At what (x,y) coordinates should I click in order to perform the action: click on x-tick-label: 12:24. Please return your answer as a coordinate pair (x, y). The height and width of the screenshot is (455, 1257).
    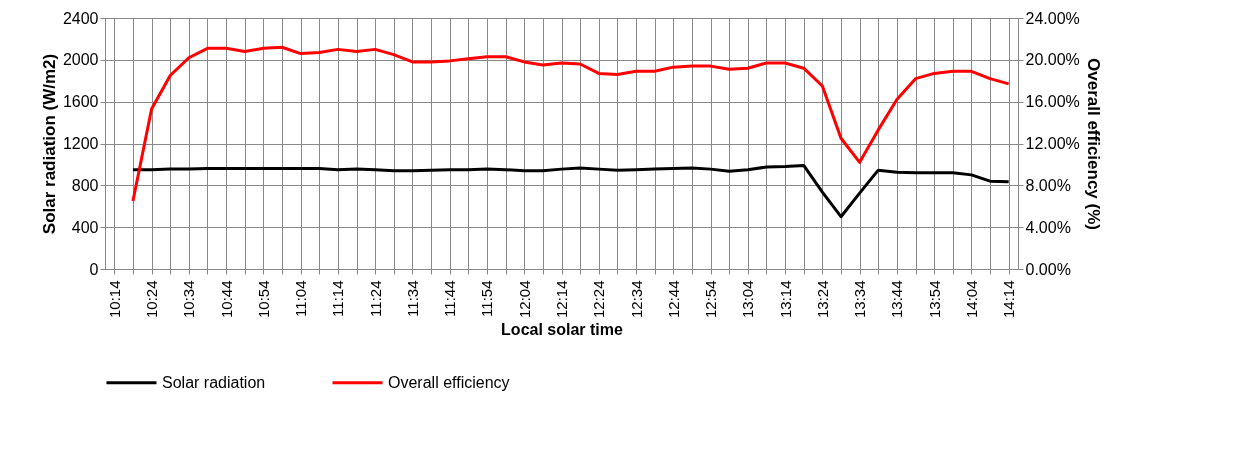
    Looking at the image, I should click on (599, 299).